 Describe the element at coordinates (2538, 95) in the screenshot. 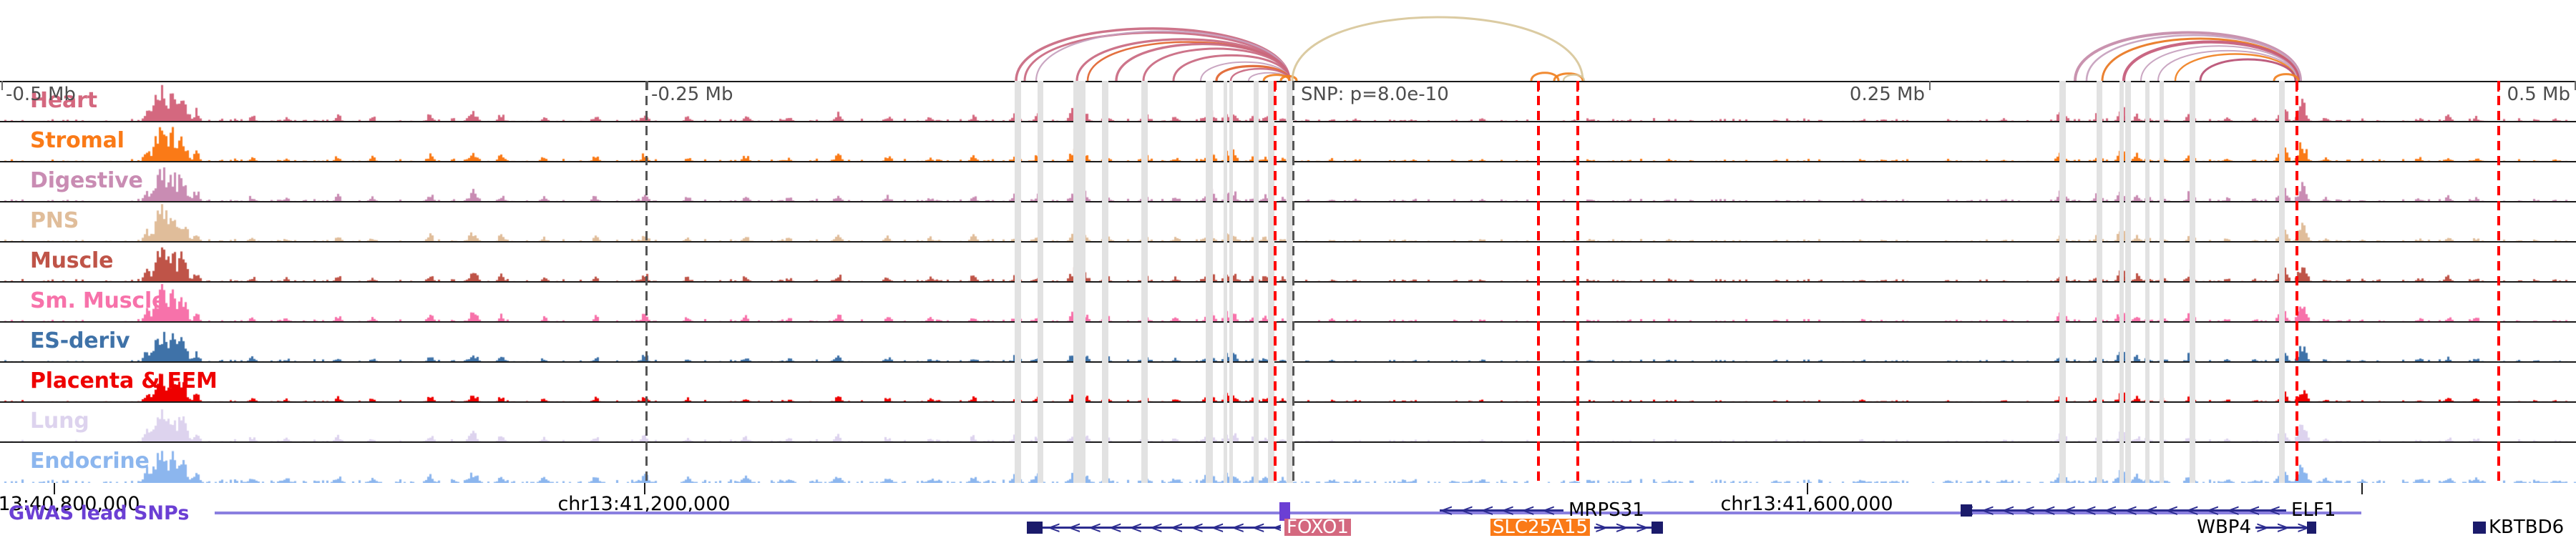

I see `axis-label: 0.5 Mb` at that location.